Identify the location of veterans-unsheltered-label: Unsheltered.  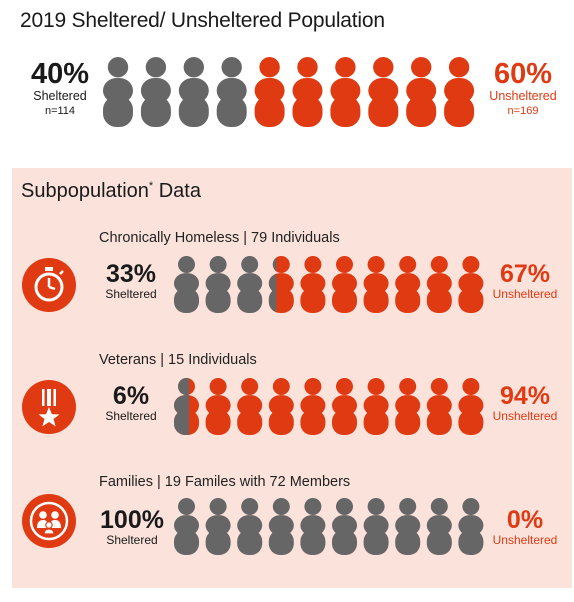
(525, 416).